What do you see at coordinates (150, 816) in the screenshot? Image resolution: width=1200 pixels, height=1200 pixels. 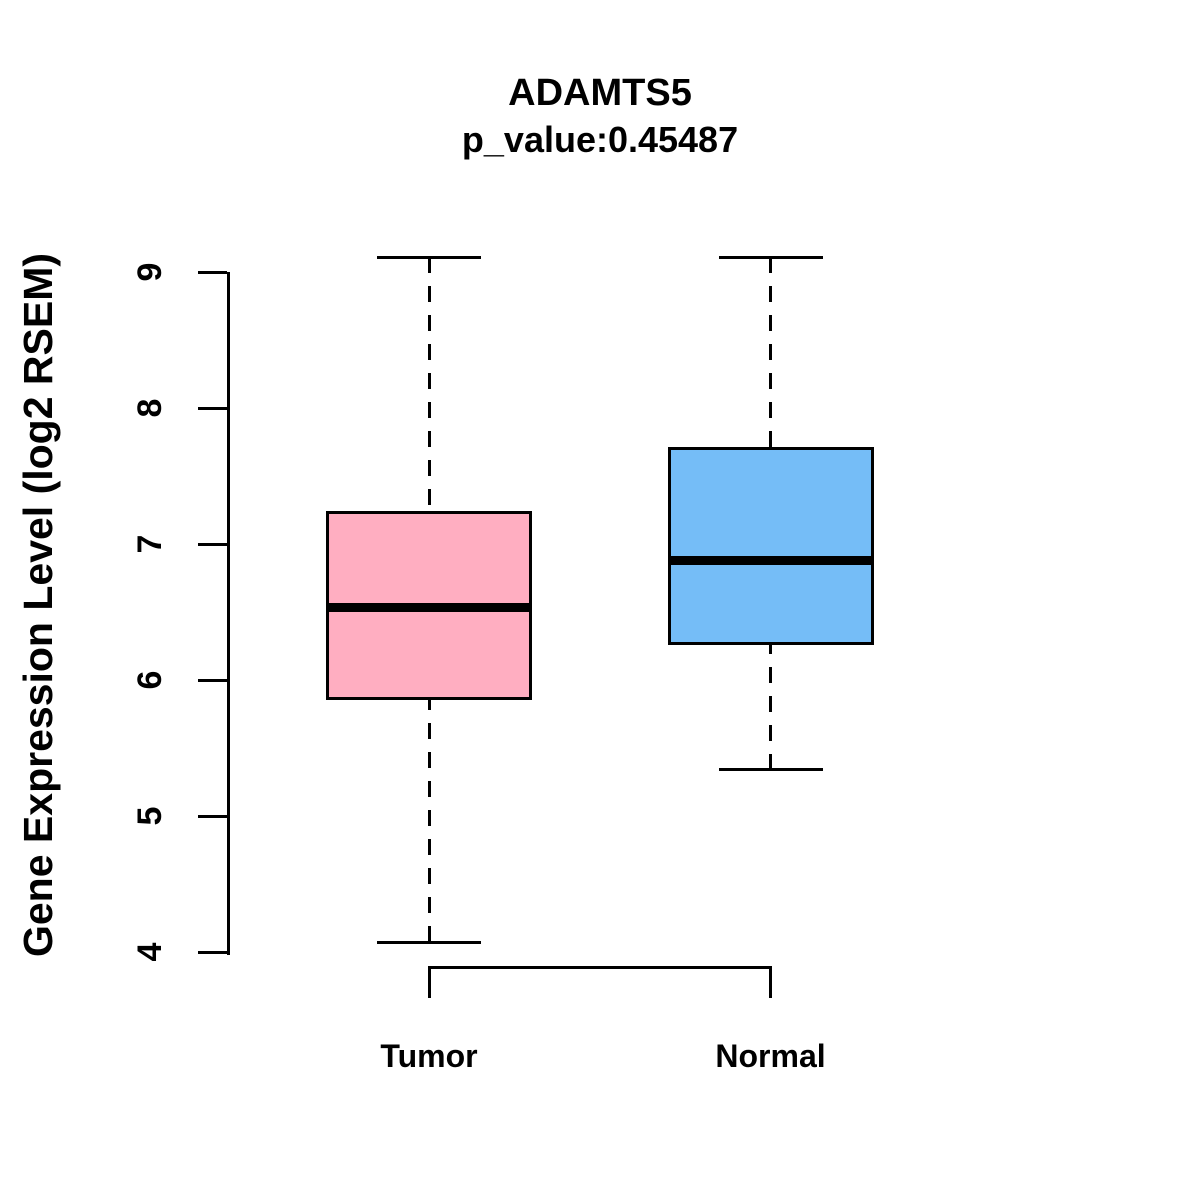 I see `y-tick-label: 5` at bounding box center [150, 816].